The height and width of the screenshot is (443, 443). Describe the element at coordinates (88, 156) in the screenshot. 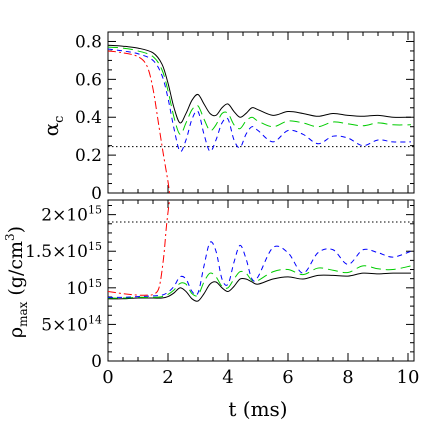

I see `y-tick-label: 0.2` at that location.